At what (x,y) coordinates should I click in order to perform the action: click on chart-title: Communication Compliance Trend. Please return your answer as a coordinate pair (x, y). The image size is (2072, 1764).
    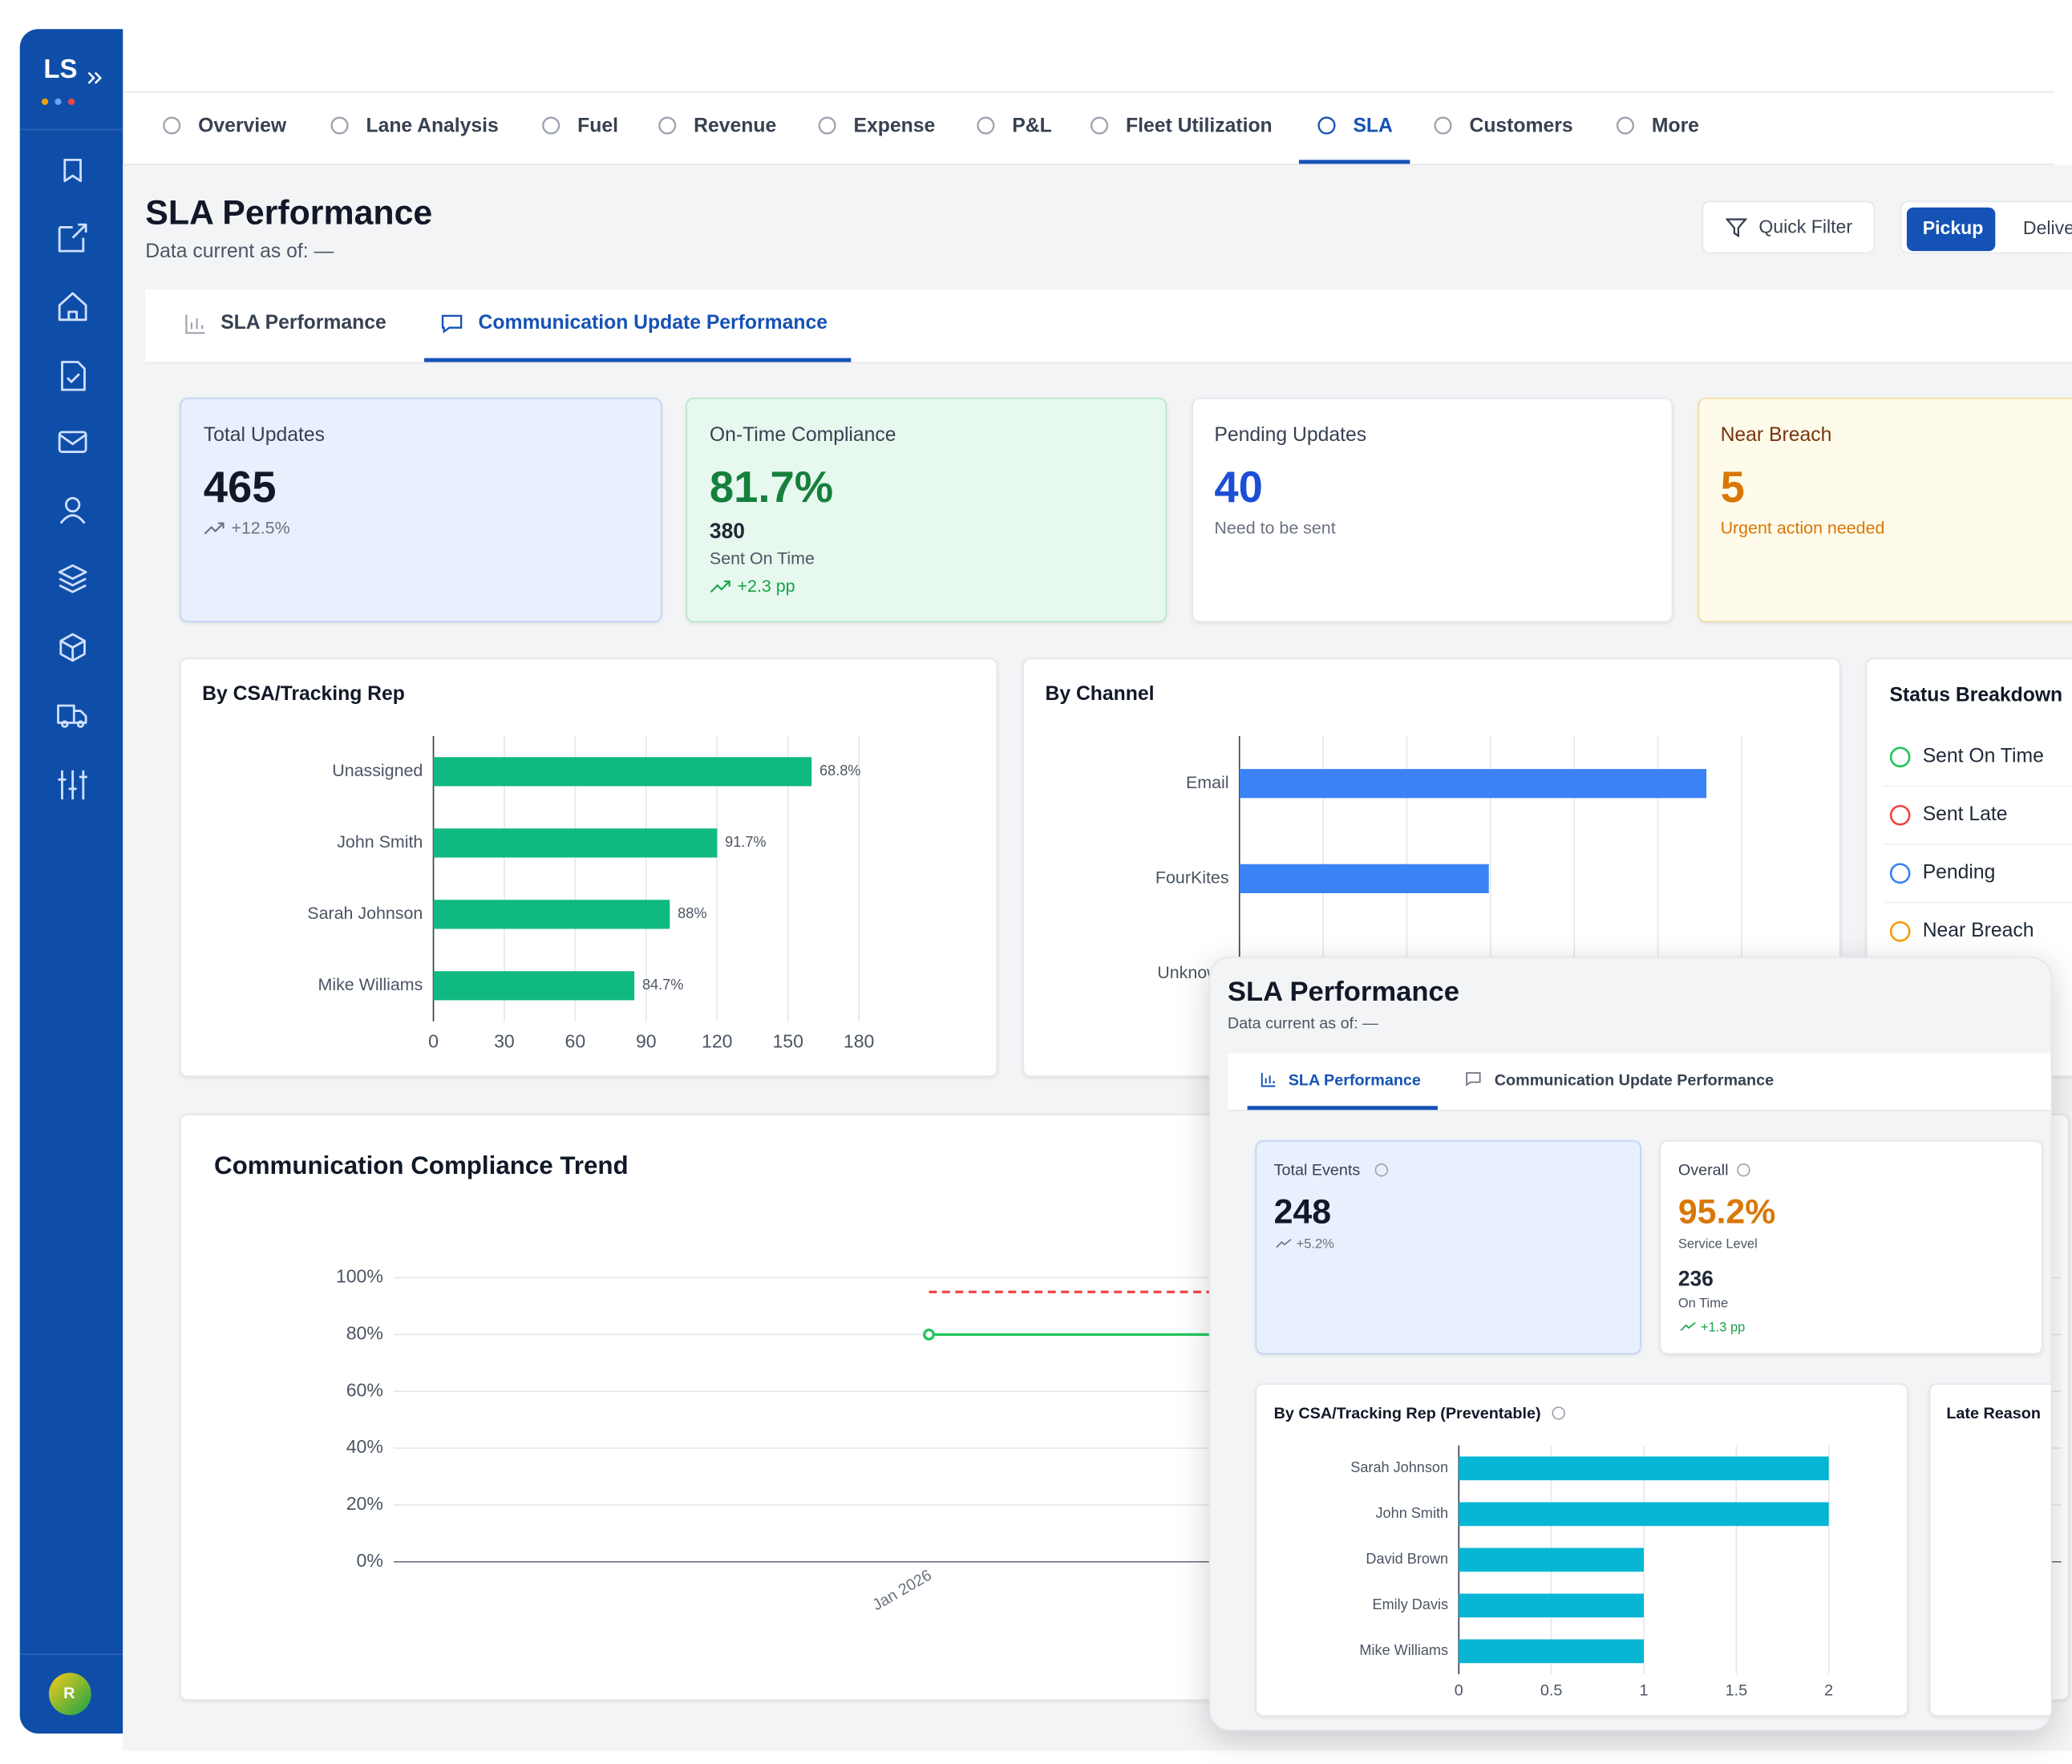
    Looking at the image, I should click on (421, 1166).